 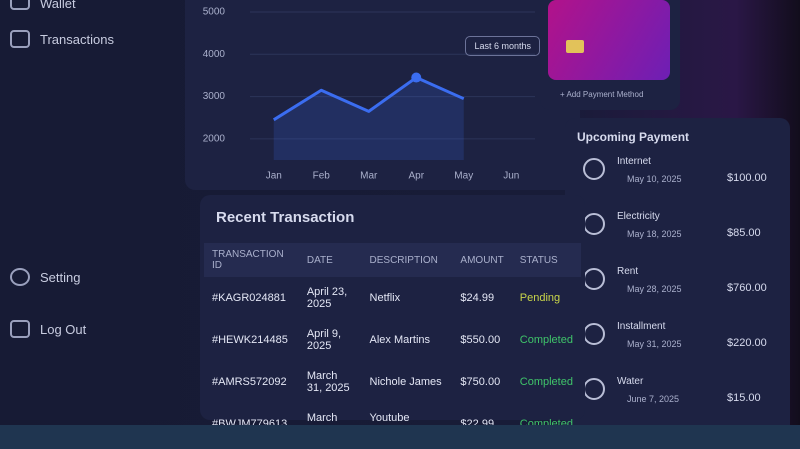 I want to click on item-date: May 28, 2025, so click(x=654, y=289).